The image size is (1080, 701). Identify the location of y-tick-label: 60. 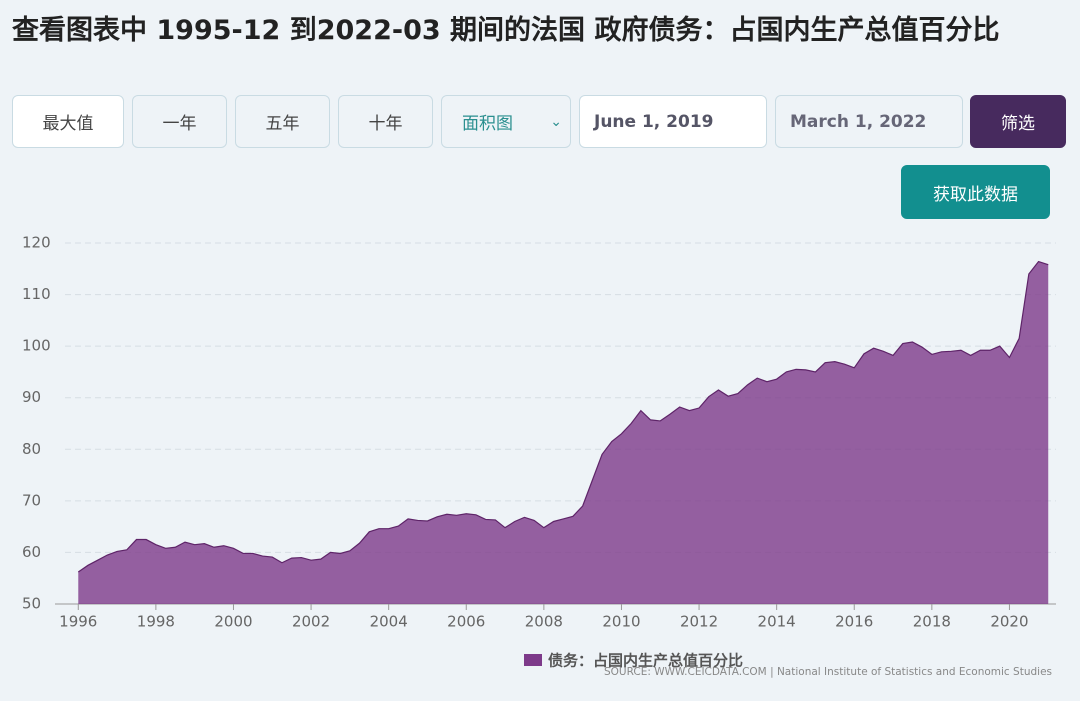
(31, 552).